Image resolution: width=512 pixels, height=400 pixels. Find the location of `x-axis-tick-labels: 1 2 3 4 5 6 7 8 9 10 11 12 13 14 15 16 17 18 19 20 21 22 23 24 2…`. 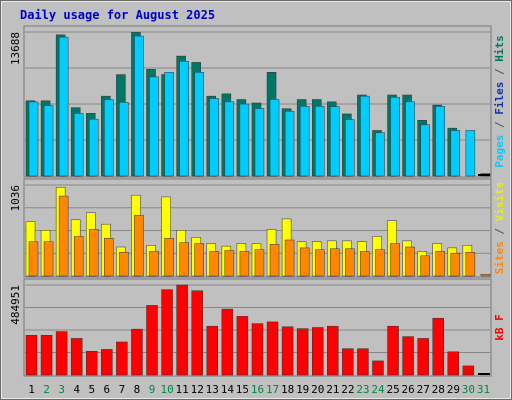

x-axis-tick-labels: 1 2 3 4 5 6 7 8 9 10 11 12 13 14 15 16 17 18 19 20 21 22 23 24 2… is located at coordinates (259, 389).